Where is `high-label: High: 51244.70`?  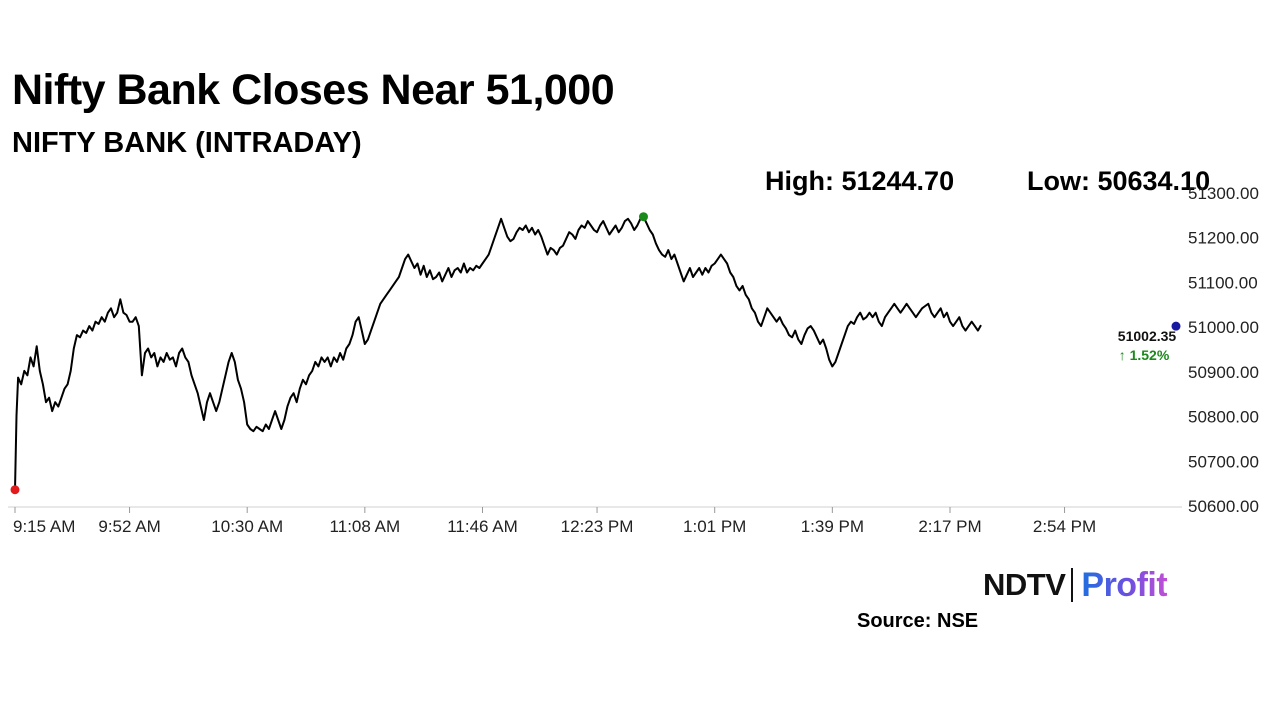 high-label: High: 51244.70 is located at coordinates (860, 181).